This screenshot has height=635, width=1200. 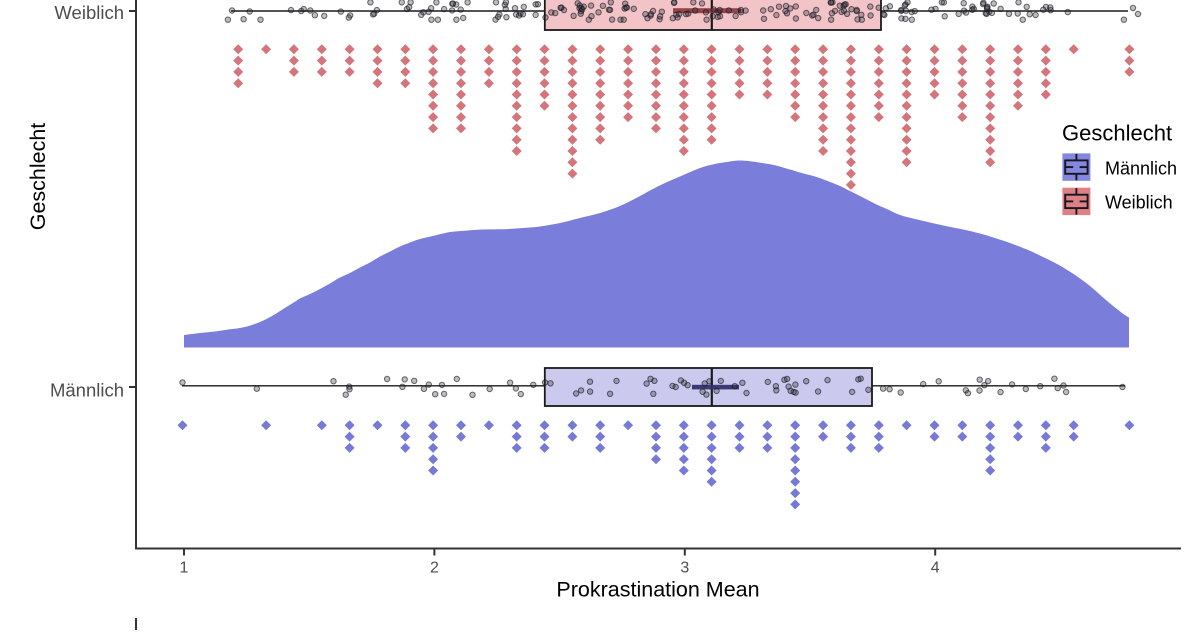 What do you see at coordinates (684, 568) in the screenshot?
I see `svg-text: 3` at bounding box center [684, 568].